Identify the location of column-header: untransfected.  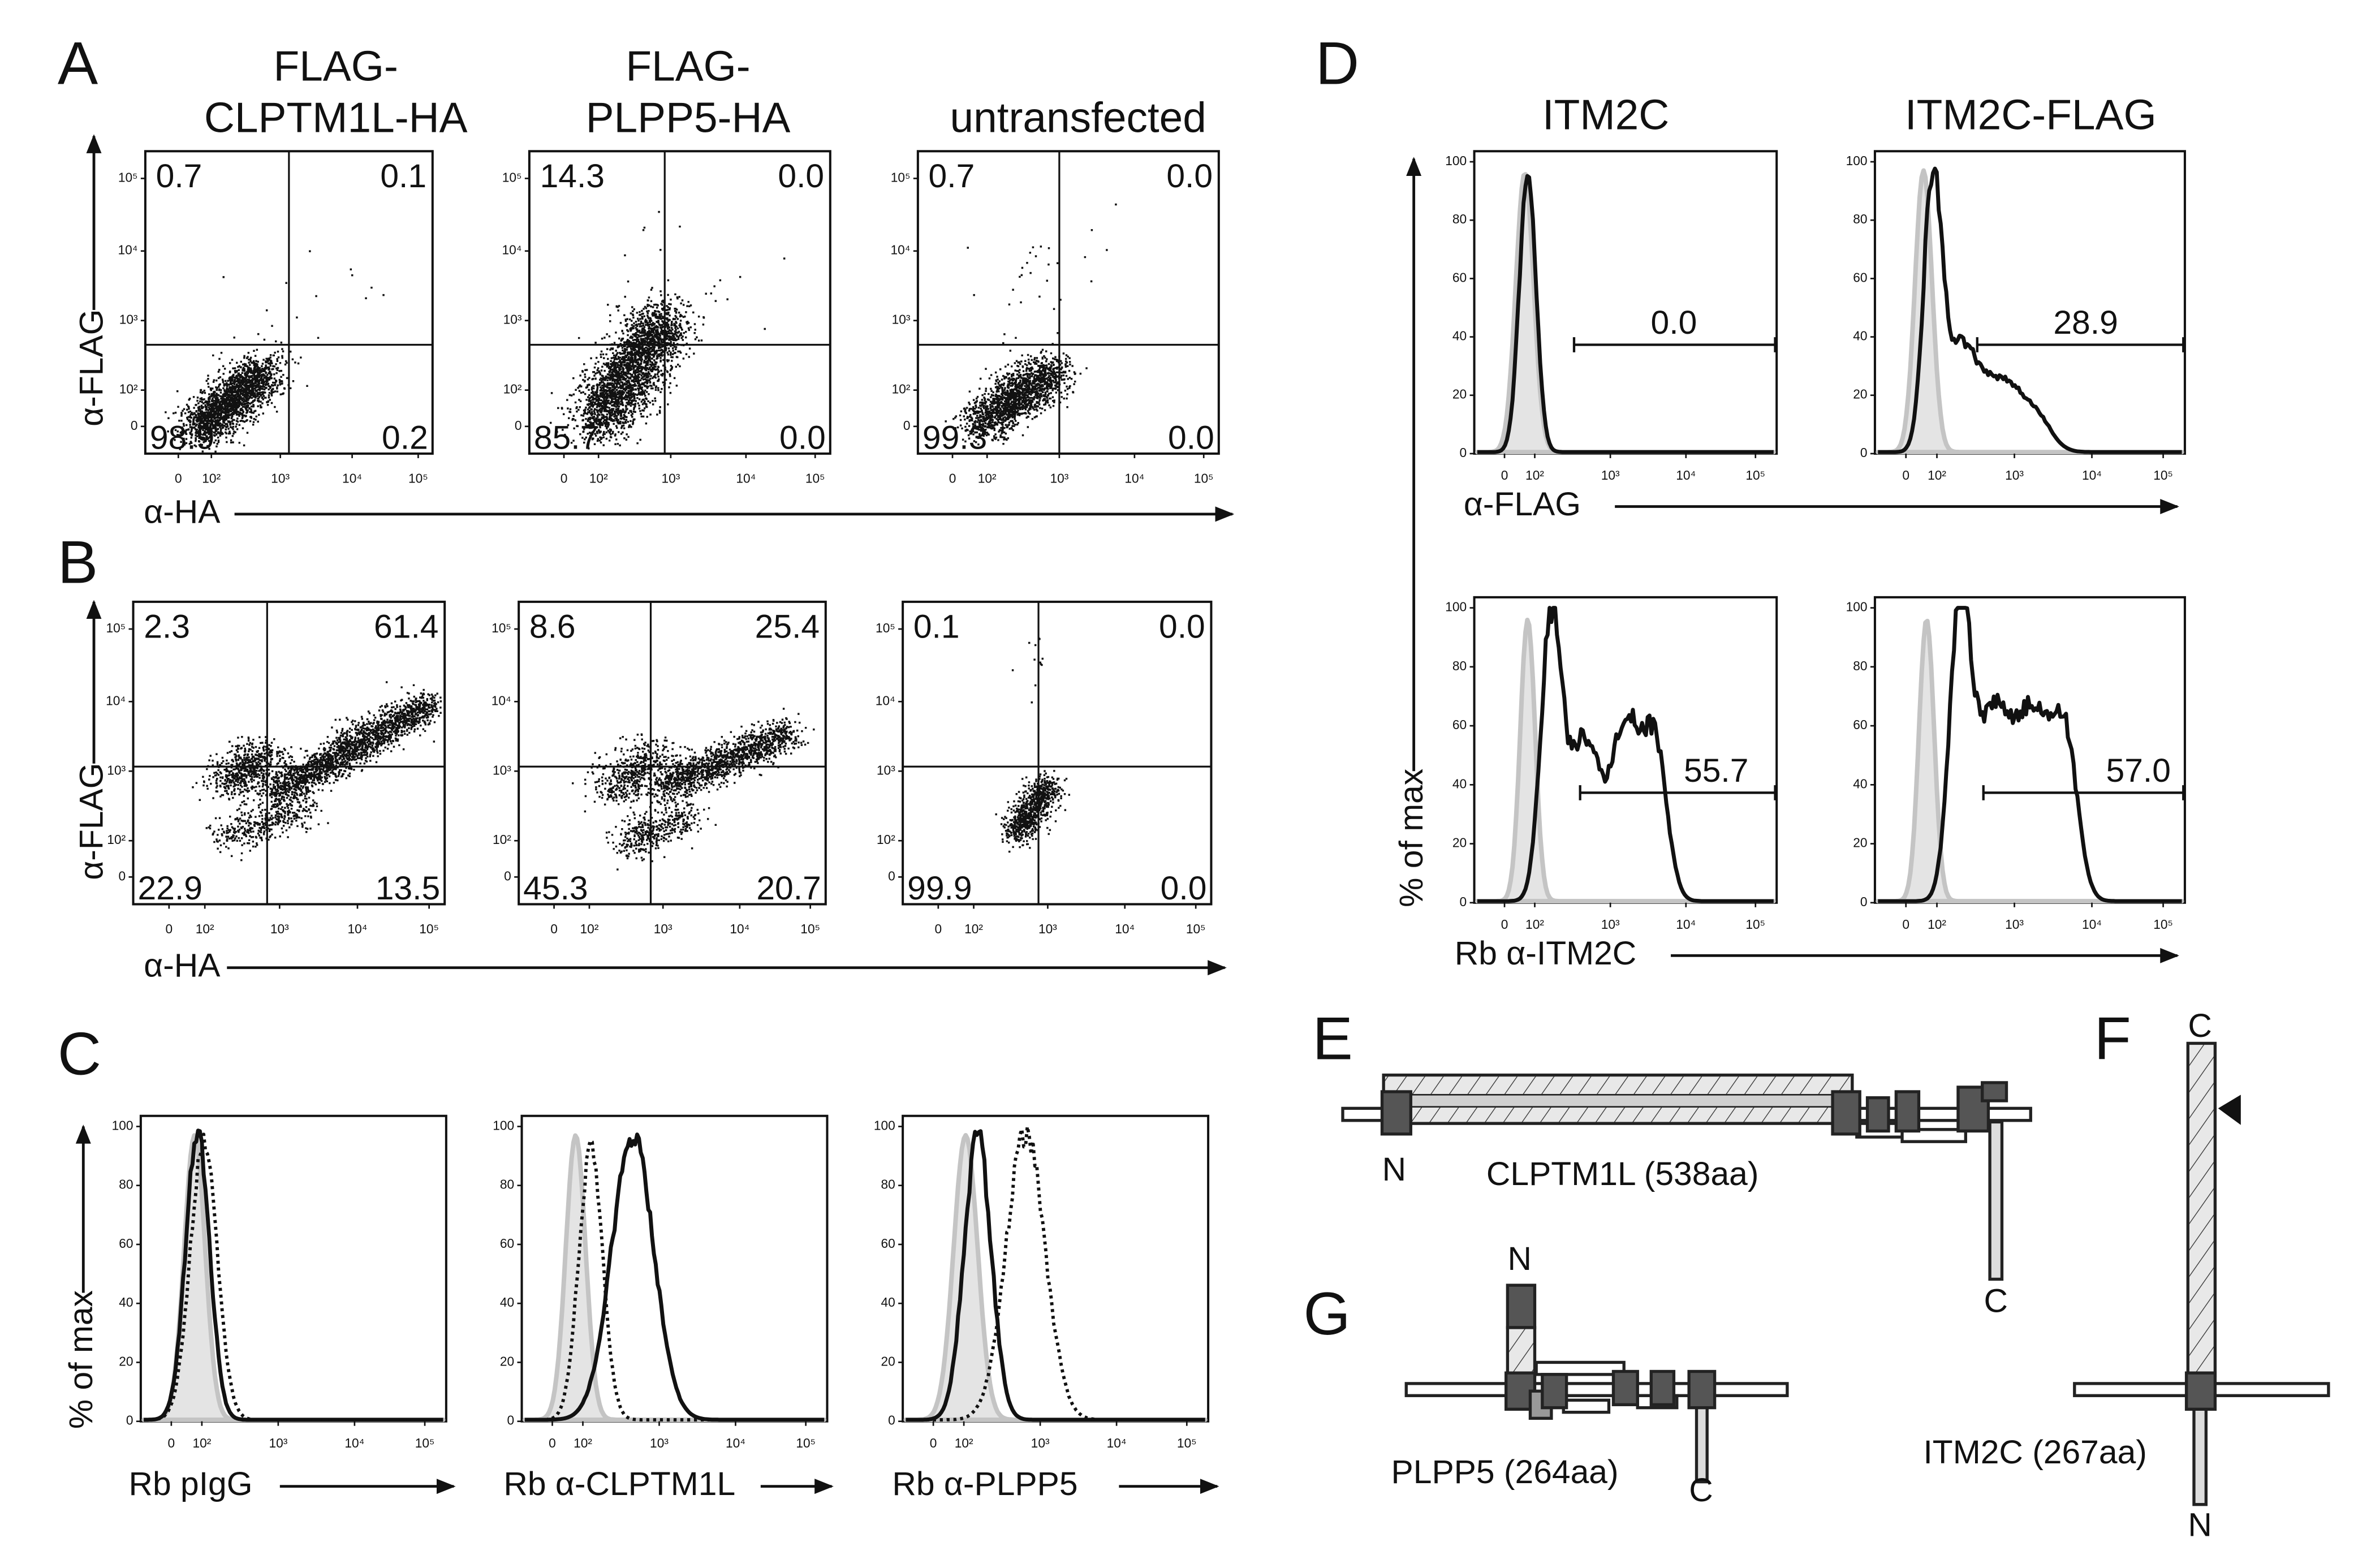
(1078, 117).